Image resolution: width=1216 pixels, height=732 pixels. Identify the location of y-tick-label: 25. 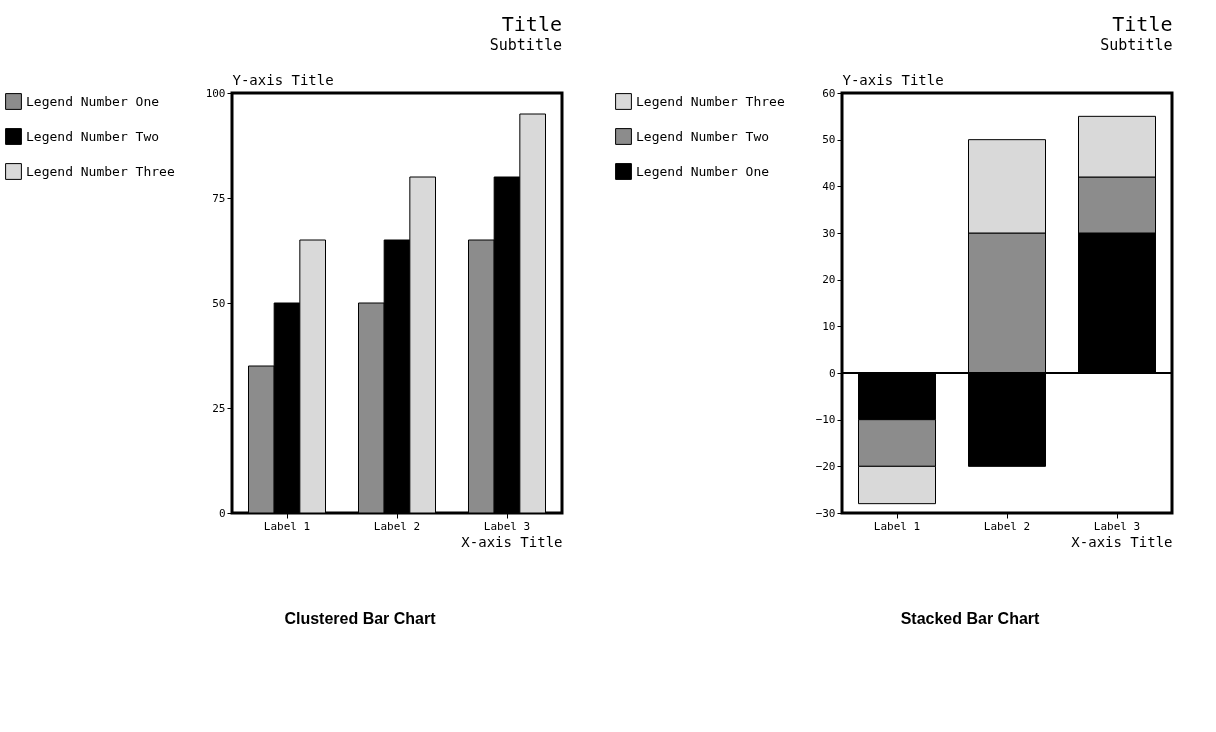
(219, 408).